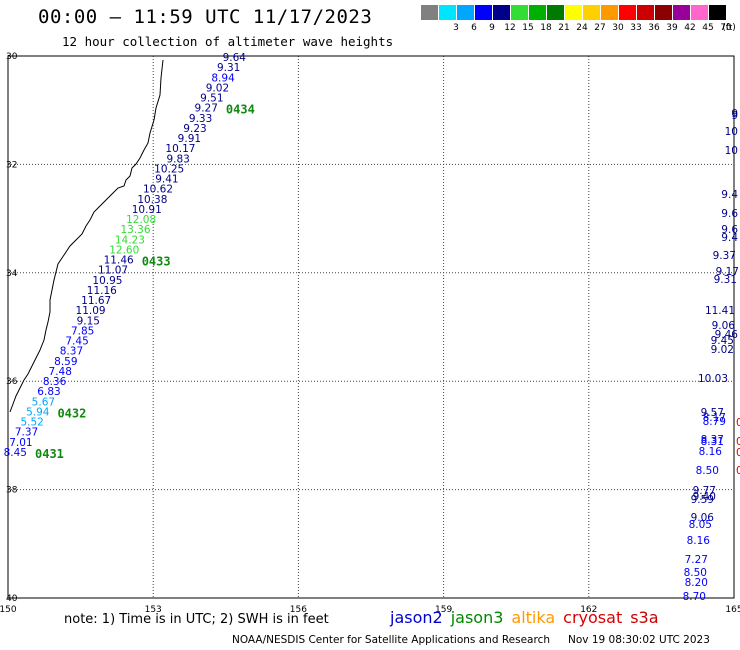  Describe the element at coordinates (738, 423) in the screenshot. I see `wave-height-label: 0` at that location.